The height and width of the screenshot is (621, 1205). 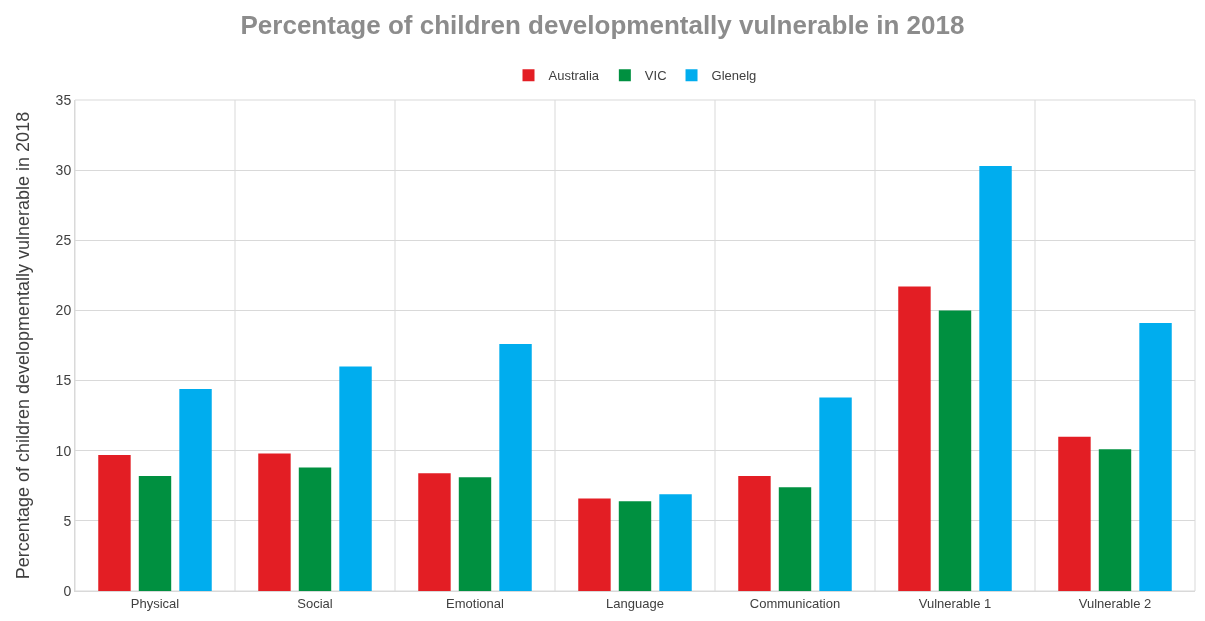 What do you see at coordinates (635, 603) in the screenshot?
I see `x-tick-label: Language` at bounding box center [635, 603].